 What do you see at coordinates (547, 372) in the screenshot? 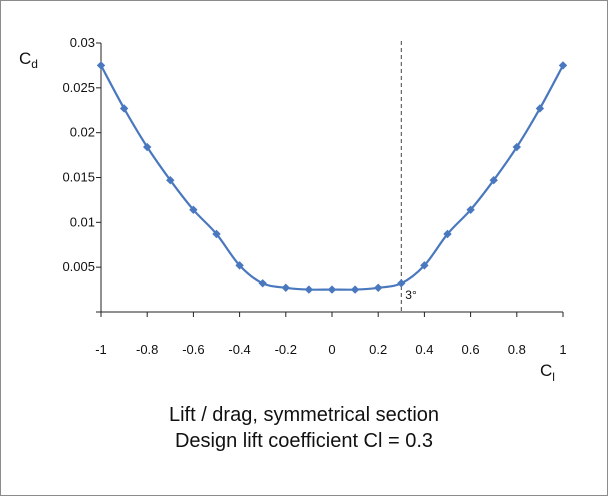
I see `x-axis-title: Cl` at bounding box center [547, 372].